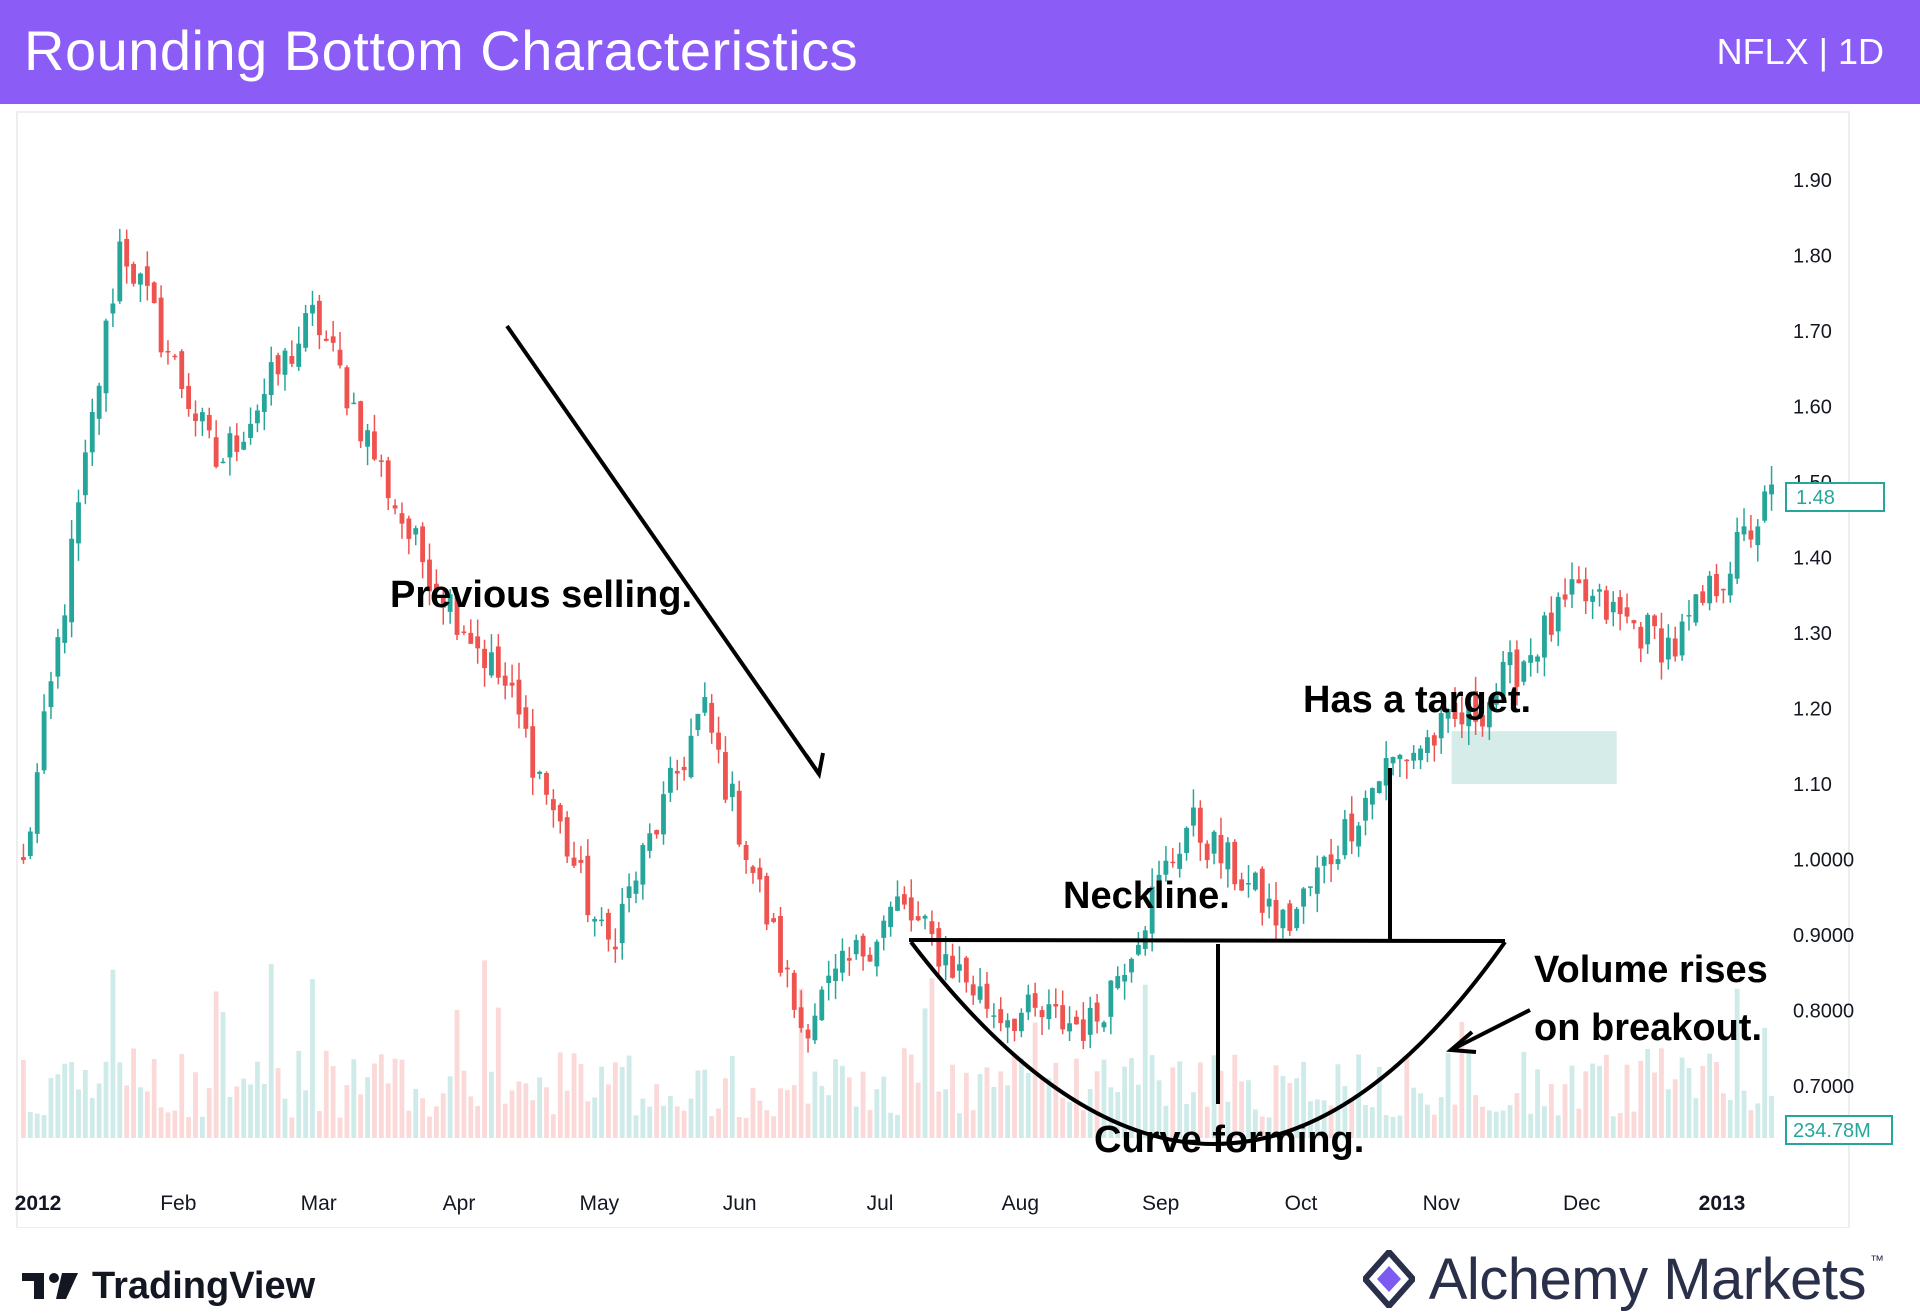 This screenshot has width=1920, height=1314. I want to click on y-tick-label: 0.9000, so click(1823, 936).